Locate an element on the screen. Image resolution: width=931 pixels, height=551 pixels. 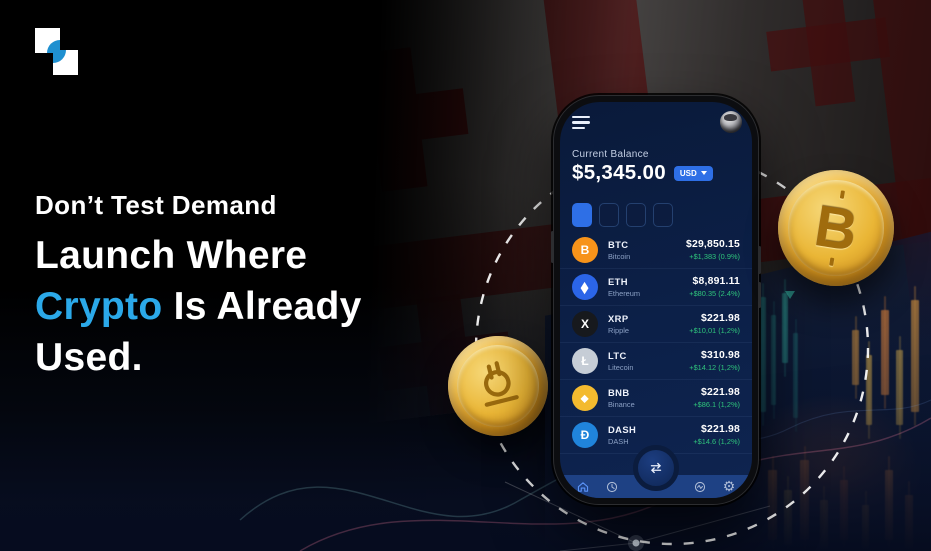
bnb-icon: ◆ is located at coordinates (585, 398).